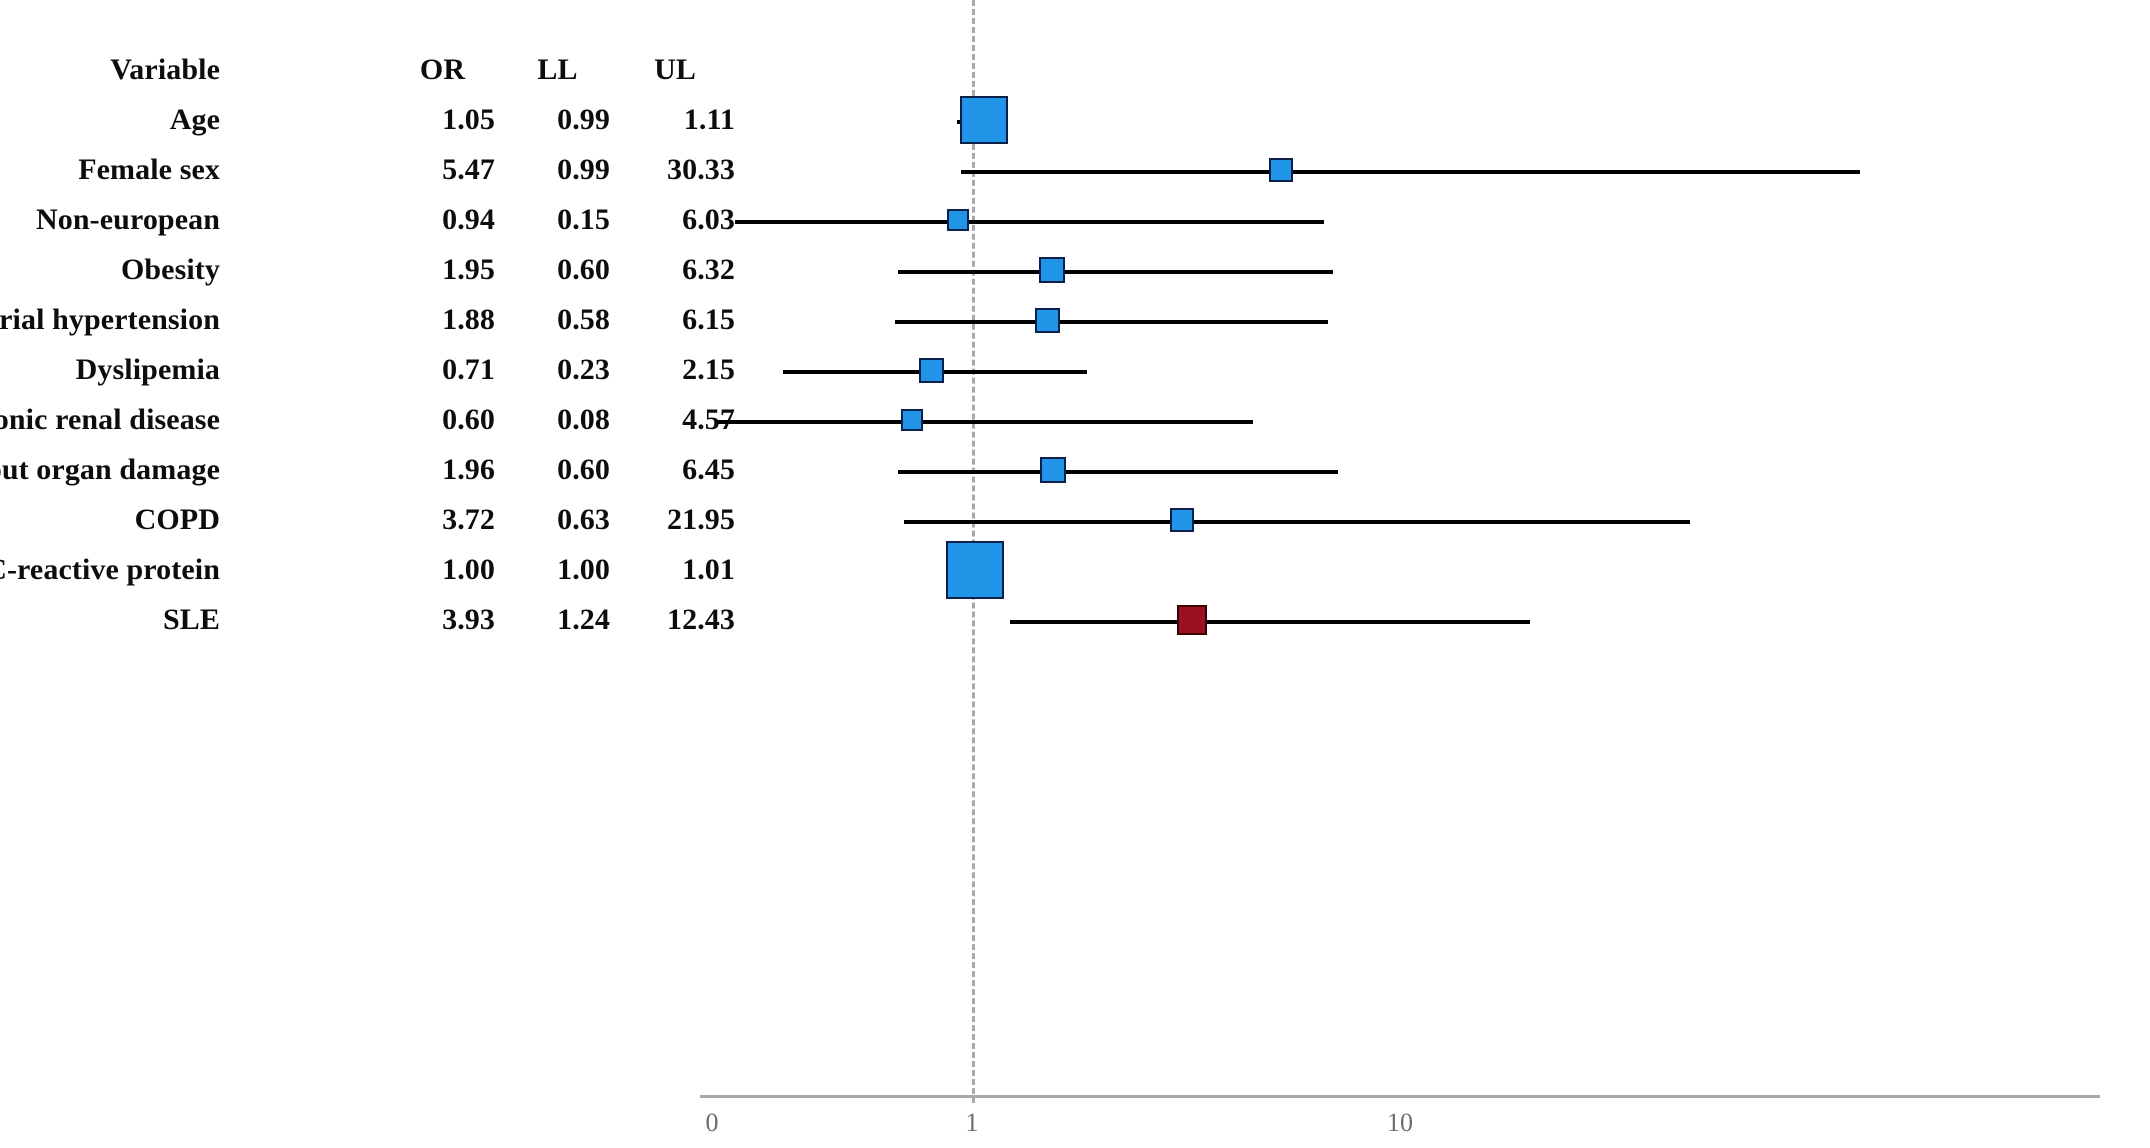 Image resolution: width=2150 pixels, height=1148 pixels. Describe the element at coordinates (973, 551) in the screenshot. I see `reference-line` at that location.